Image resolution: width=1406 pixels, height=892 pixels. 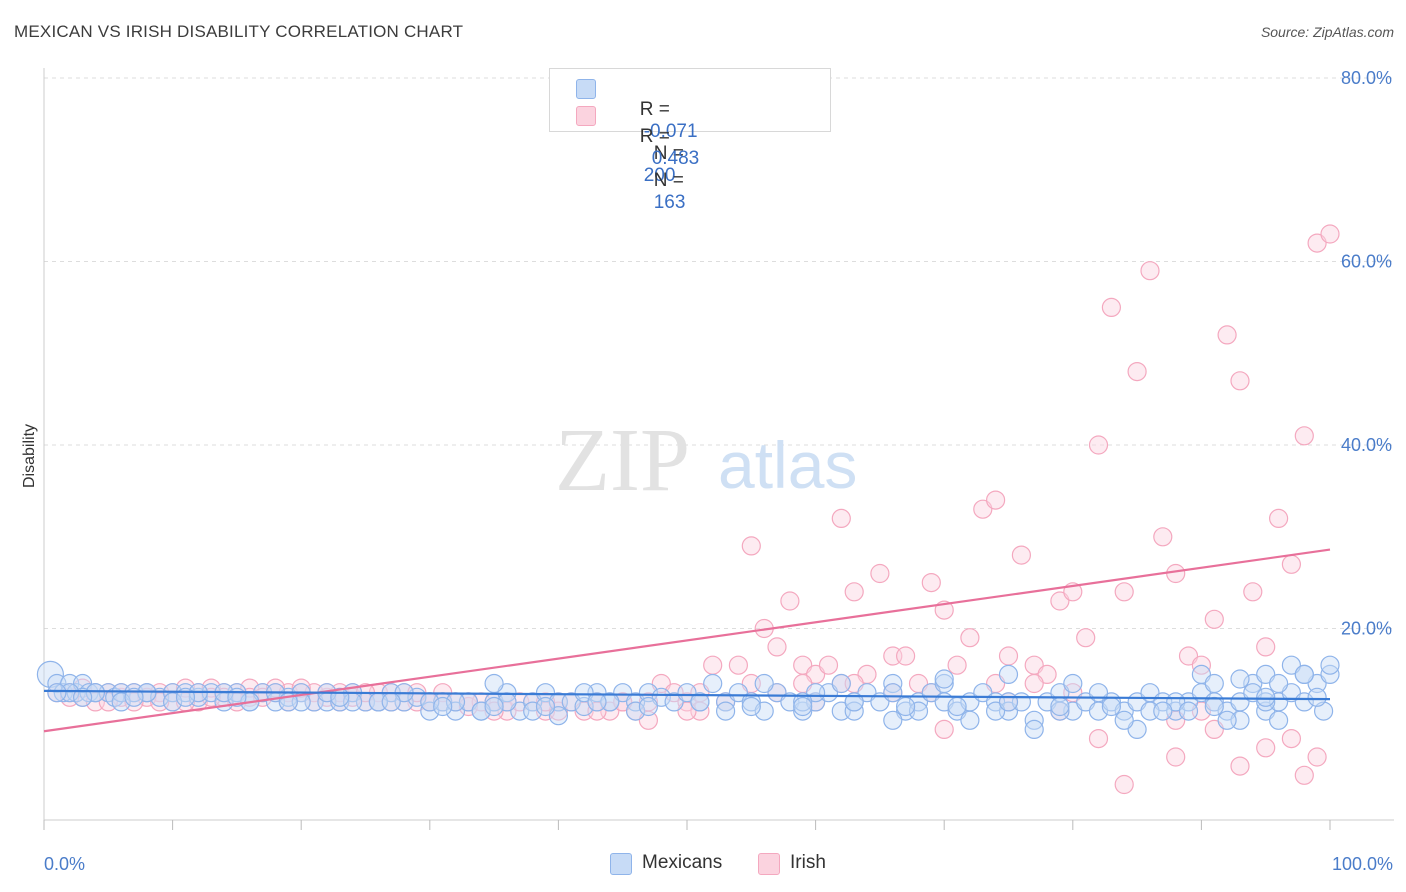 I want to click on irish-swatch, so click(x=586, y=116).